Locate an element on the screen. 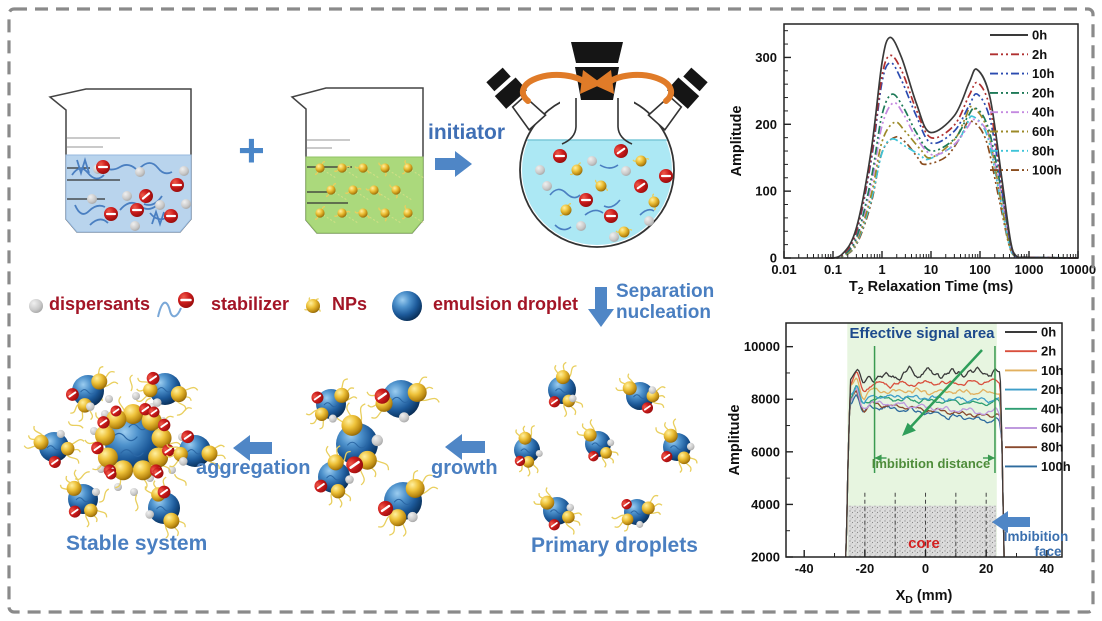 The width and height of the screenshot is (1102, 621). tick-label: 100 is located at coordinates (980, 269).